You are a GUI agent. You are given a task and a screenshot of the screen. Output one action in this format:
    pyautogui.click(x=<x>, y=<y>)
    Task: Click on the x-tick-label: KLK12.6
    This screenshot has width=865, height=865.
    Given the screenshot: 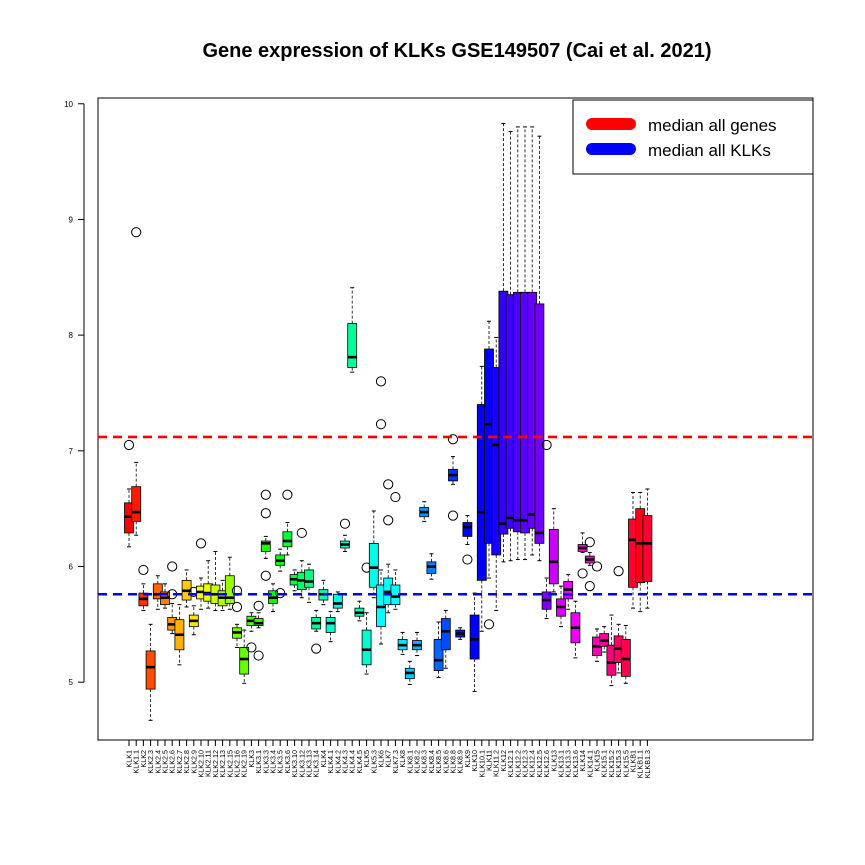 What is the action you would take?
    pyautogui.click(x=546, y=764)
    